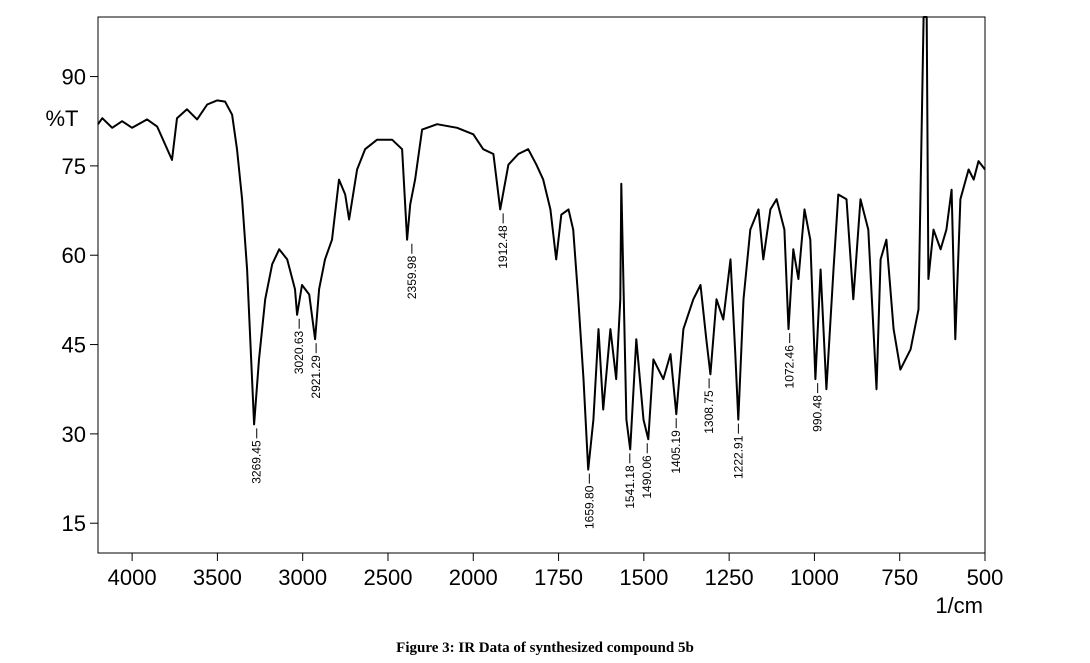 The height and width of the screenshot is (663, 1090). What do you see at coordinates (473, 577) in the screenshot?
I see `x-tick-label: 2000` at bounding box center [473, 577].